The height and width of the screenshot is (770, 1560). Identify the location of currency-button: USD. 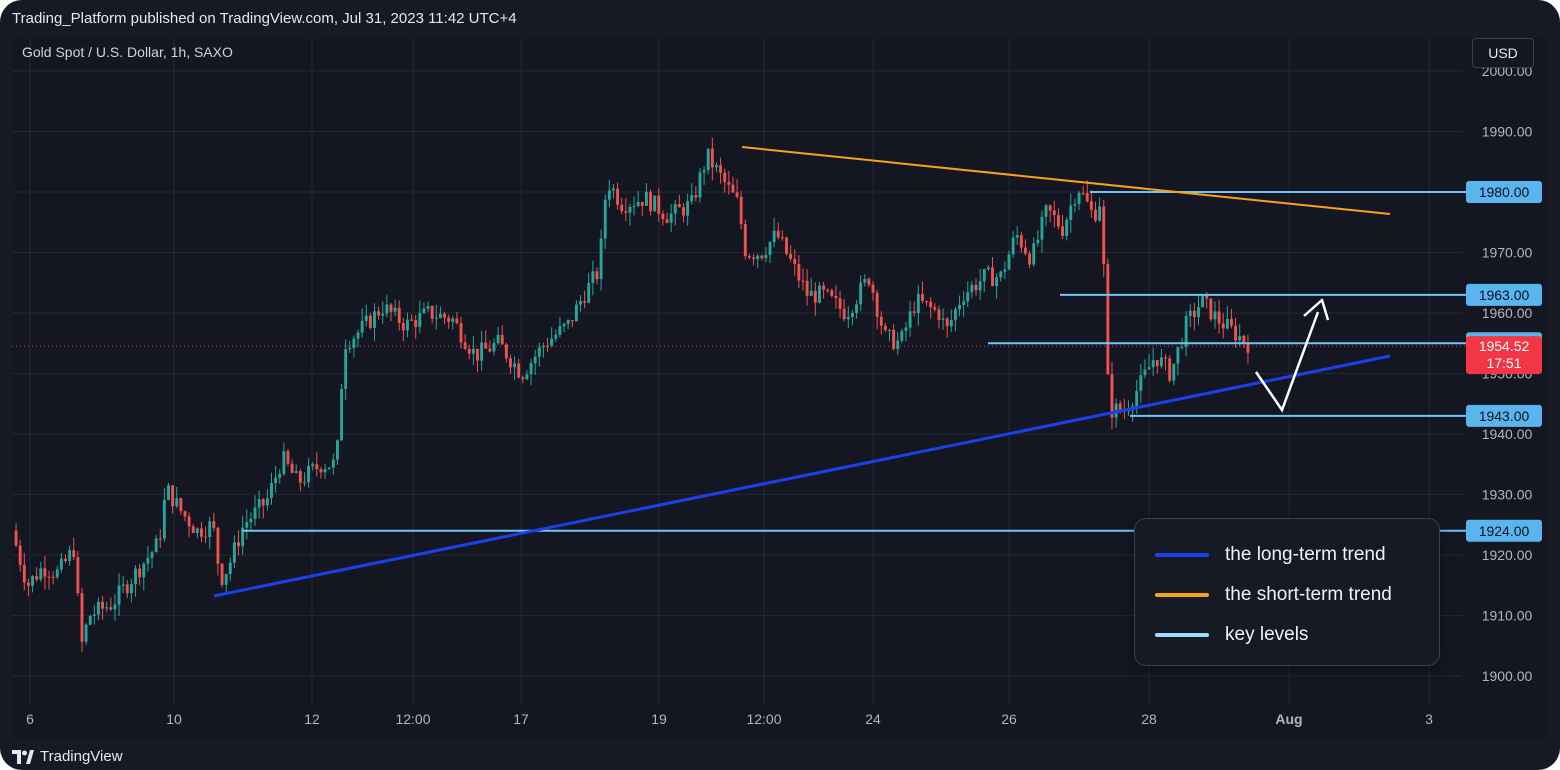
(1503, 53).